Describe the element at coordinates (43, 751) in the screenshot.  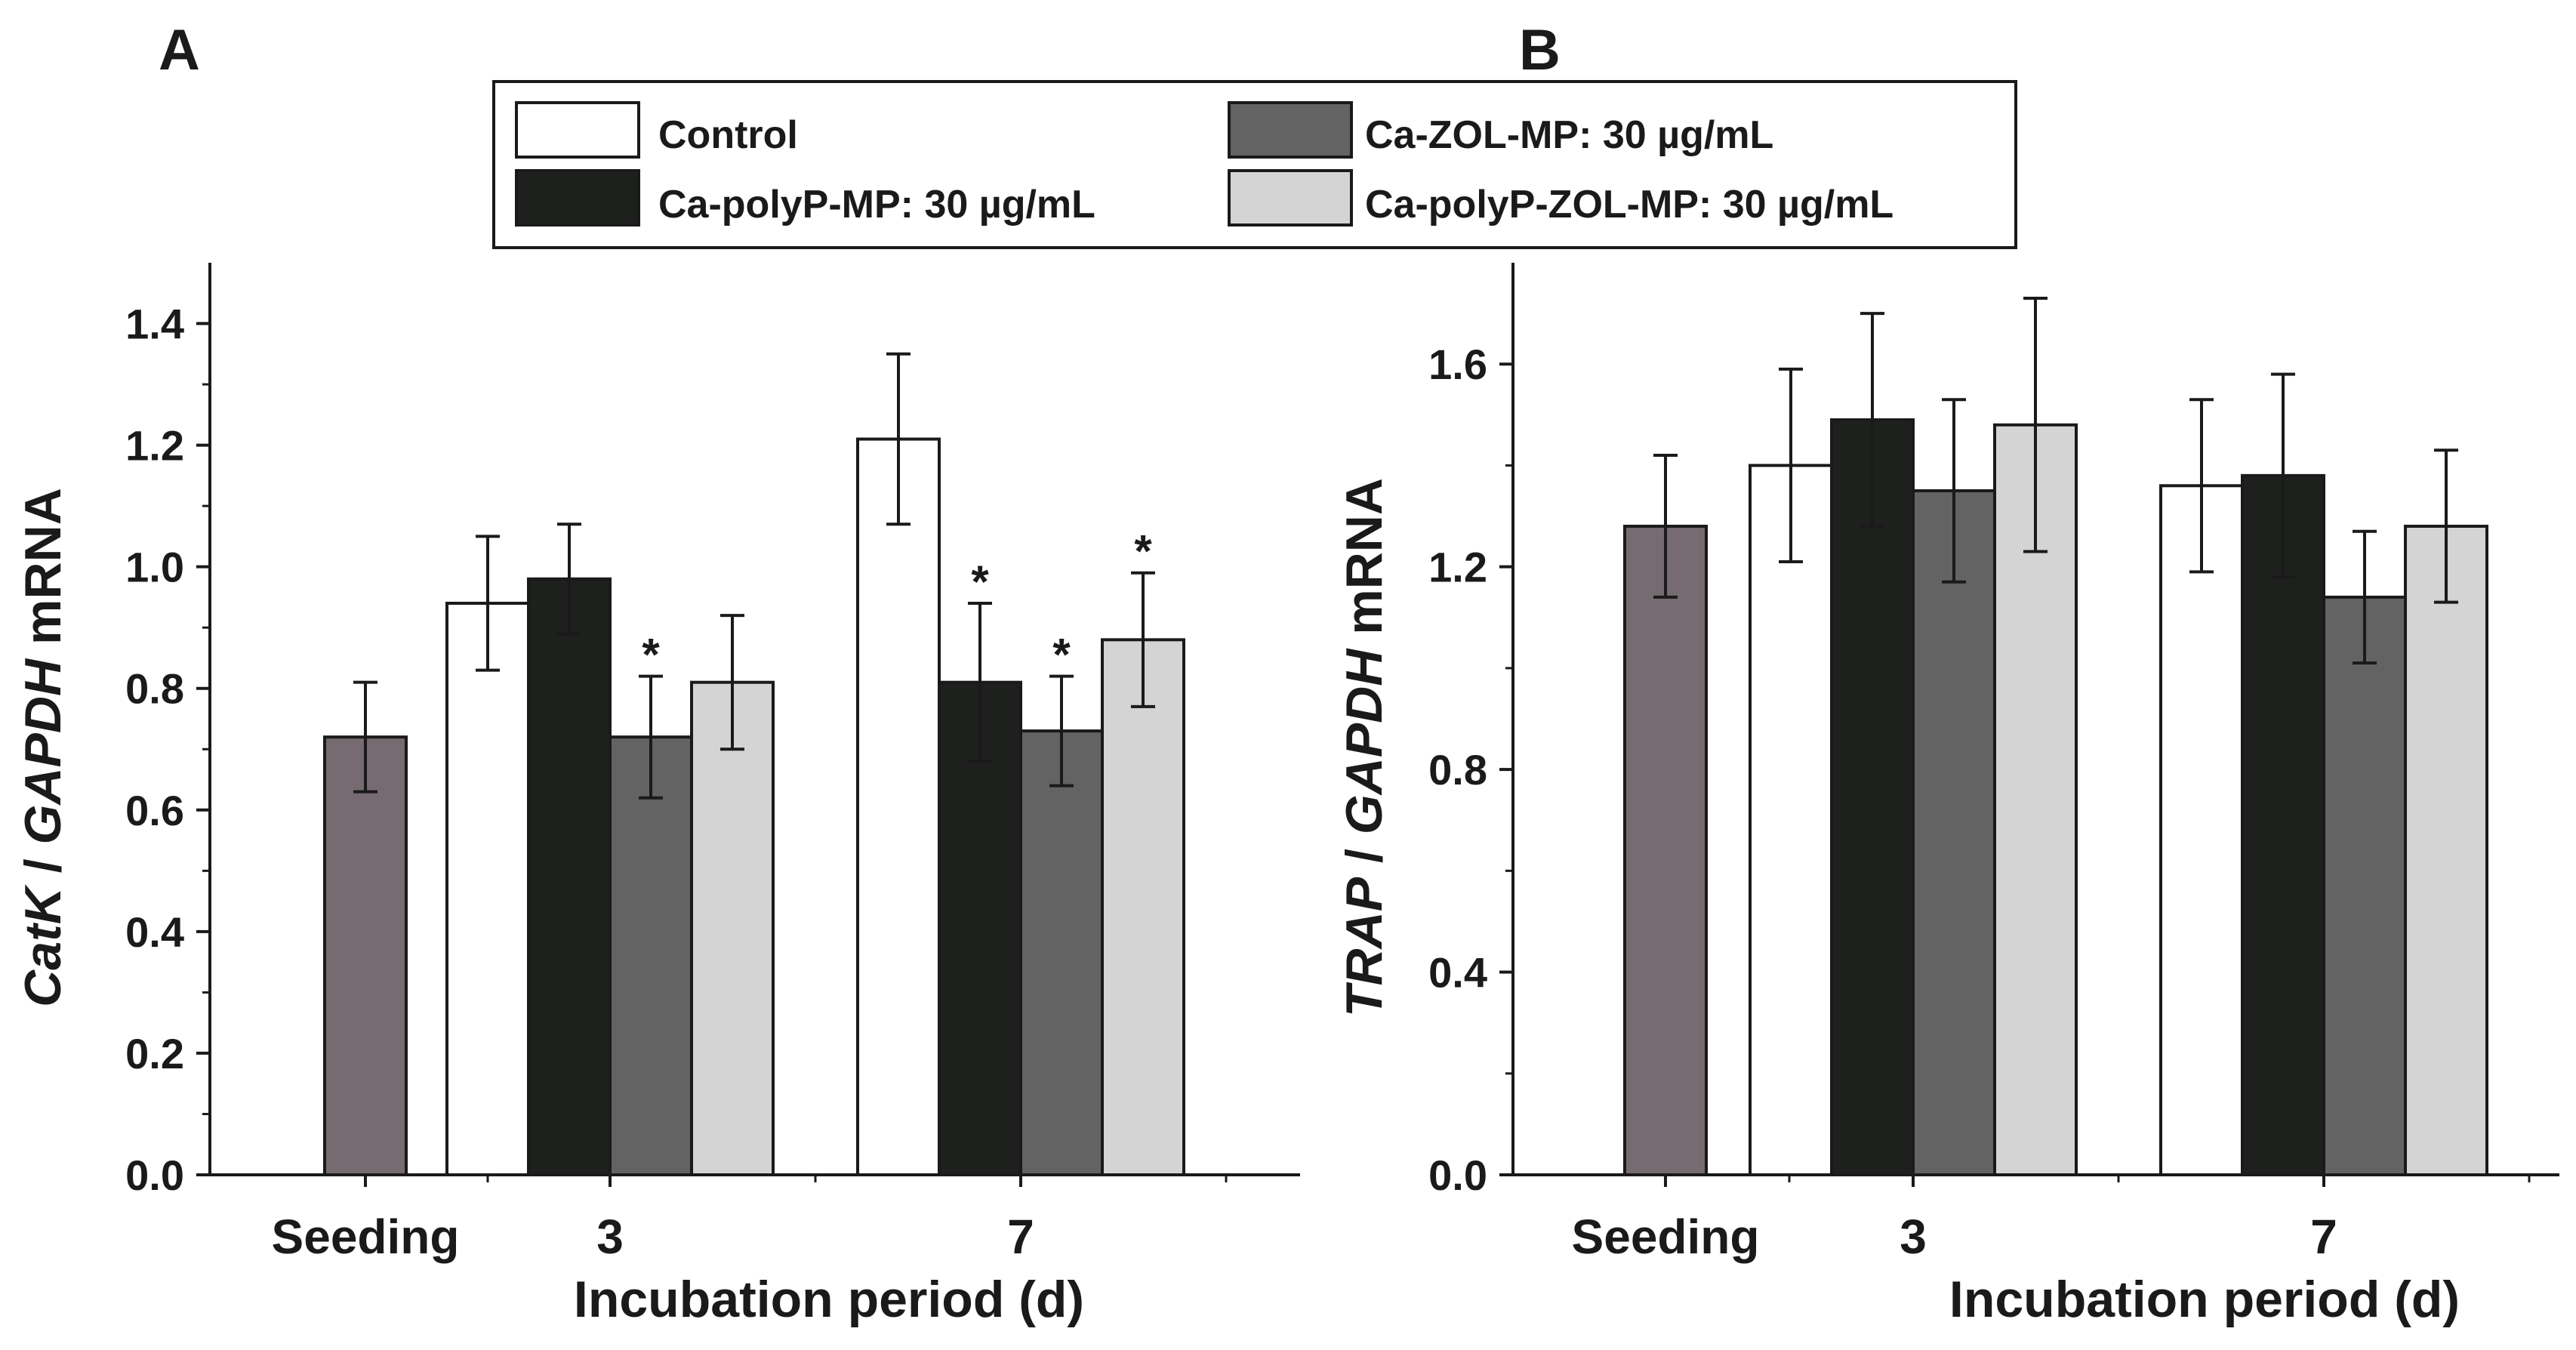
I see `panel-a-ylabel-italic2: GAPDH` at that location.